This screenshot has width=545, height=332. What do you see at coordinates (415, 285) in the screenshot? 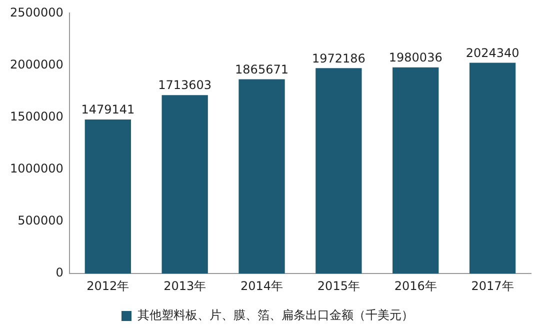
I see `x-tick-label: 2016年` at bounding box center [415, 285].